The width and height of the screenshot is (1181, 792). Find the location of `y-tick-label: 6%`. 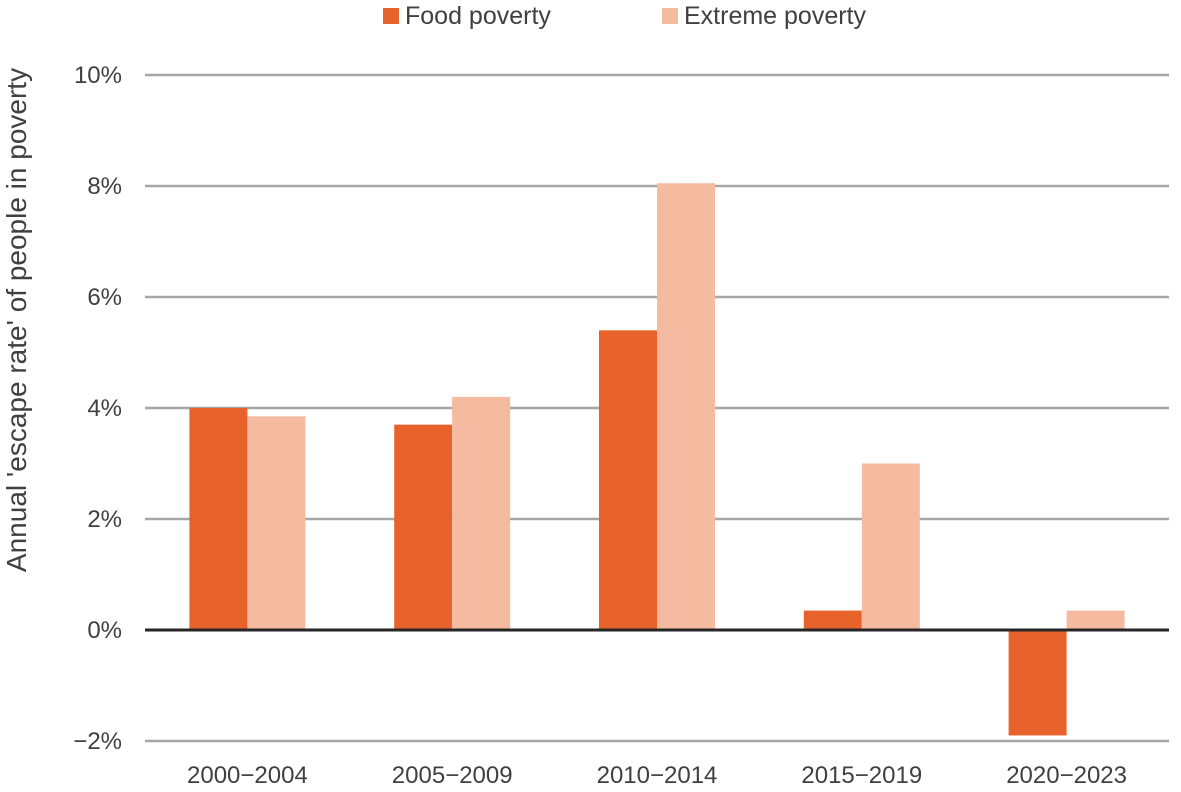

y-tick-label: 6% is located at coordinates (104, 297).